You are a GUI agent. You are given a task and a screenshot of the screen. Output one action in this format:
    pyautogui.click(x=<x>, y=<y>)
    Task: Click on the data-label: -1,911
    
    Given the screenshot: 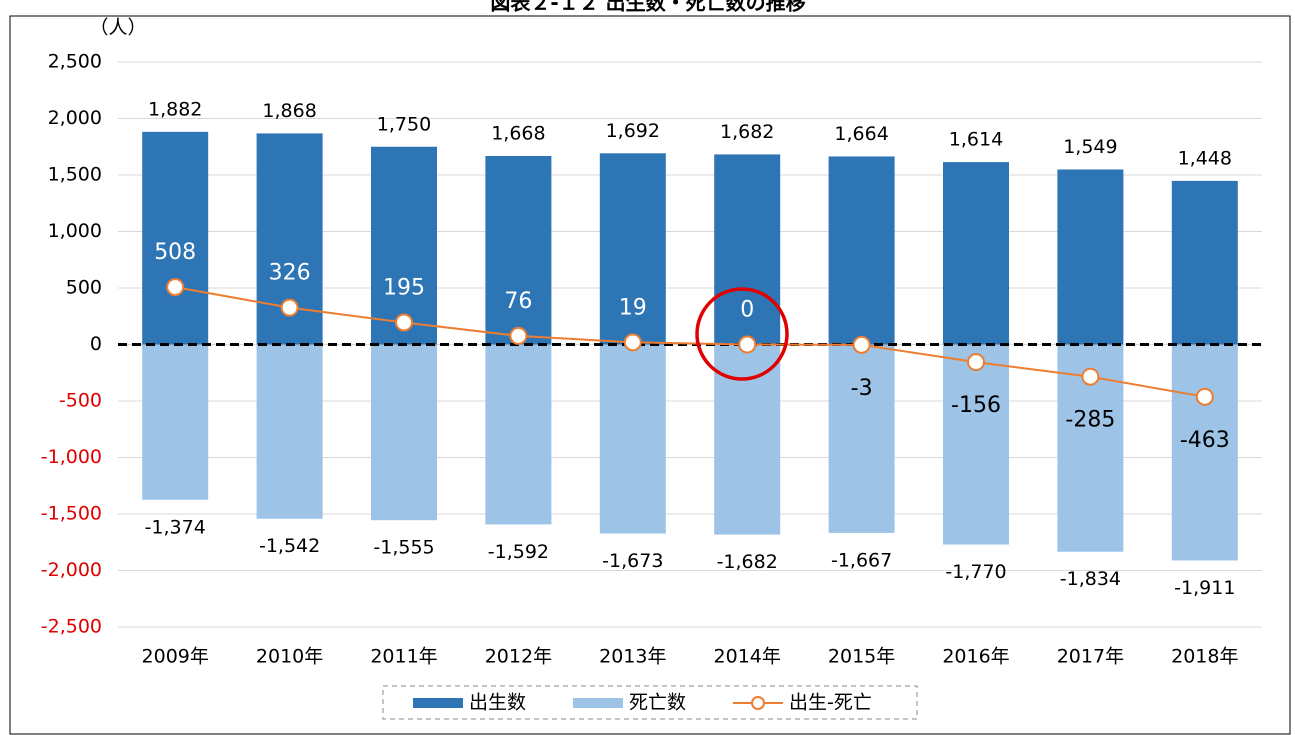 What is the action you would take?
    pyautogui.click(x=1204, y=588)
    